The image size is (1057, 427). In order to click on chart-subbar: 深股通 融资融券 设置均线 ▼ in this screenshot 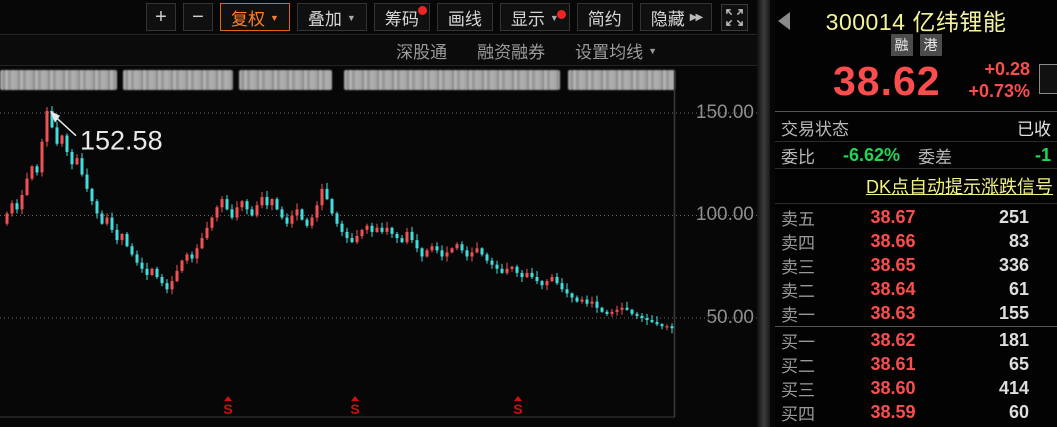, I will do `click(378, 51)`.